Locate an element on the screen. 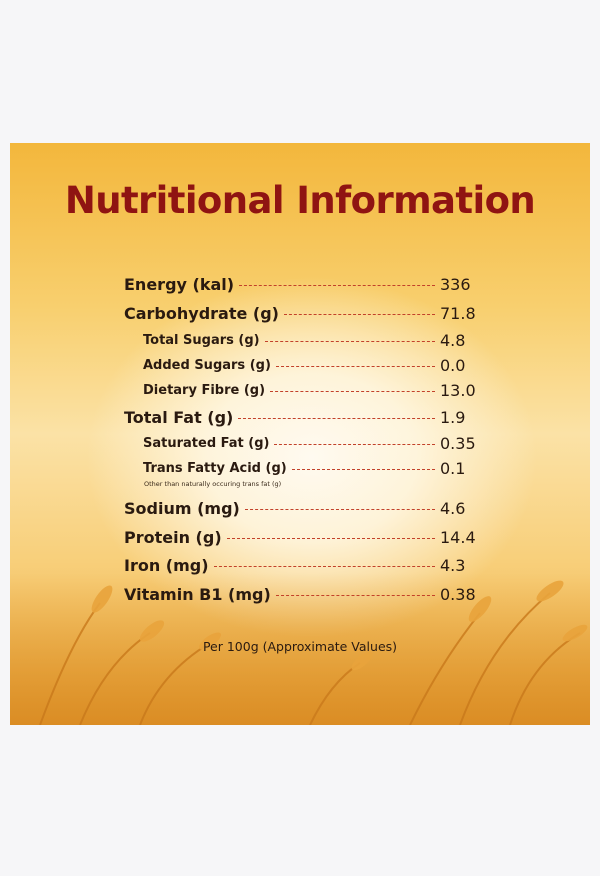  row-value: 71.8 is located at coordinates (458, 313).